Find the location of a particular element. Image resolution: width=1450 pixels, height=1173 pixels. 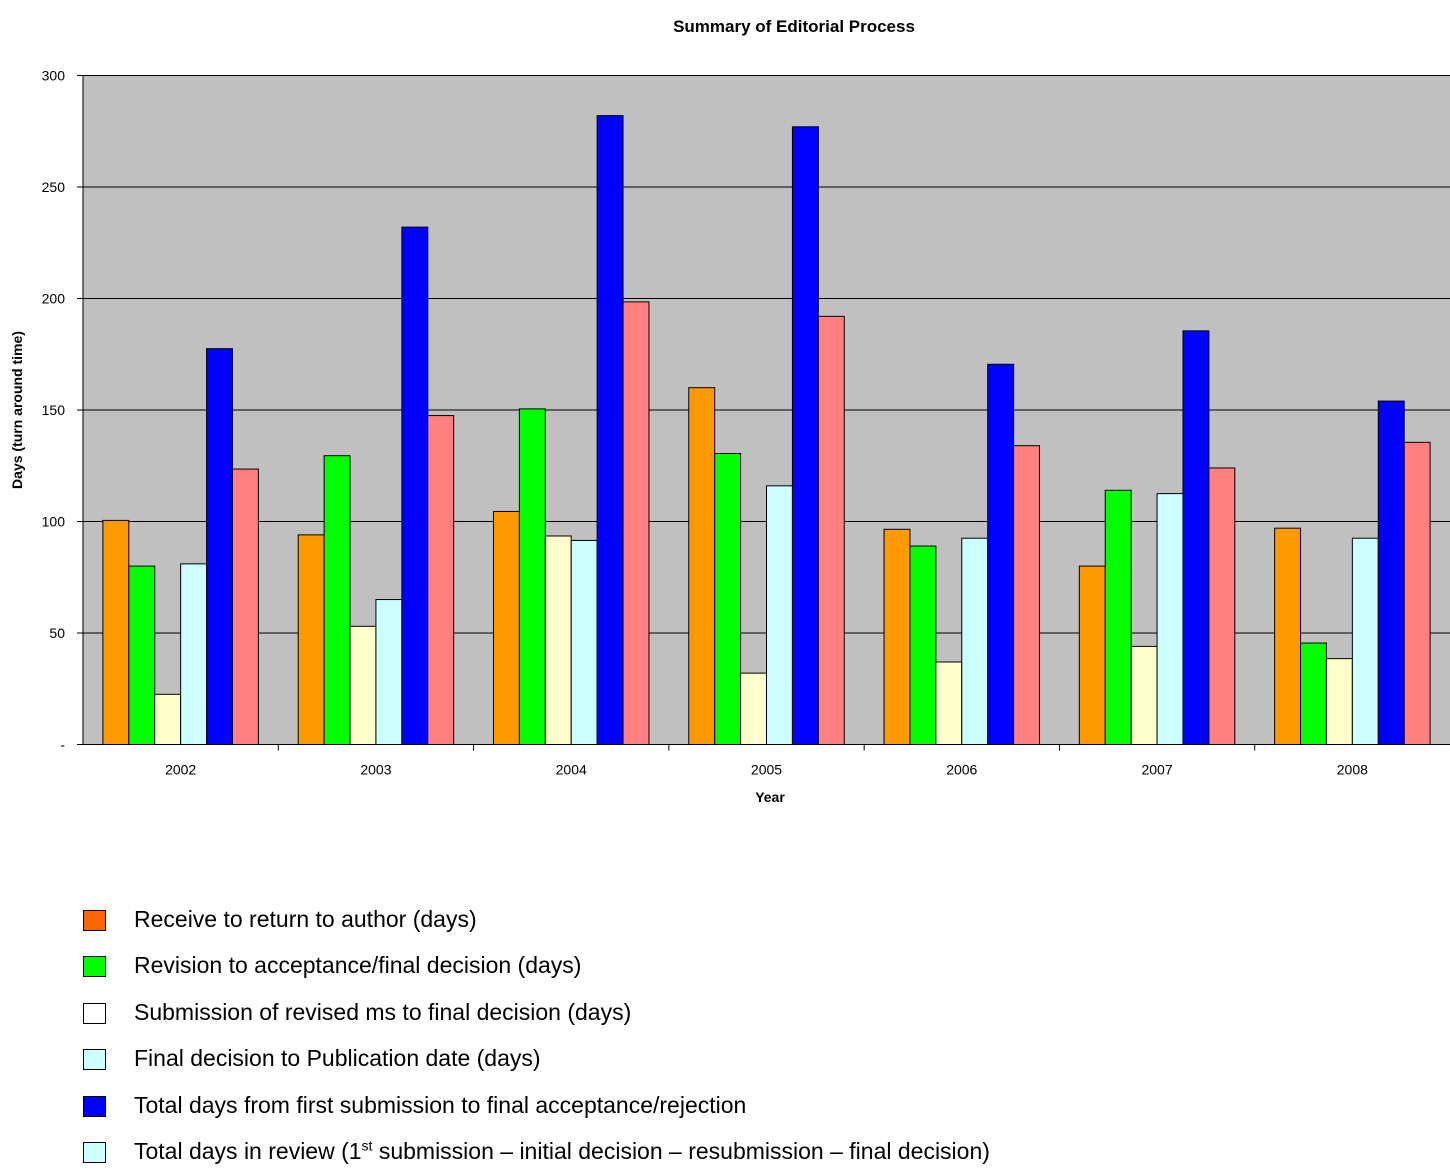

y-tick-labels: - 50 100 150 200 250 300 is located at coordinates (54, 410).